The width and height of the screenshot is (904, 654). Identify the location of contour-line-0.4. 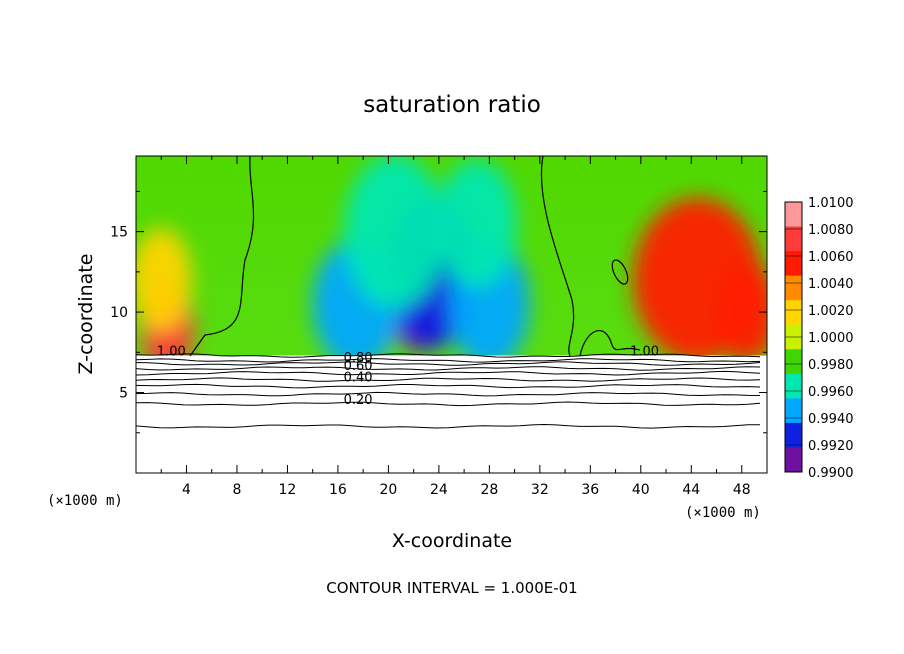
(448, 386).